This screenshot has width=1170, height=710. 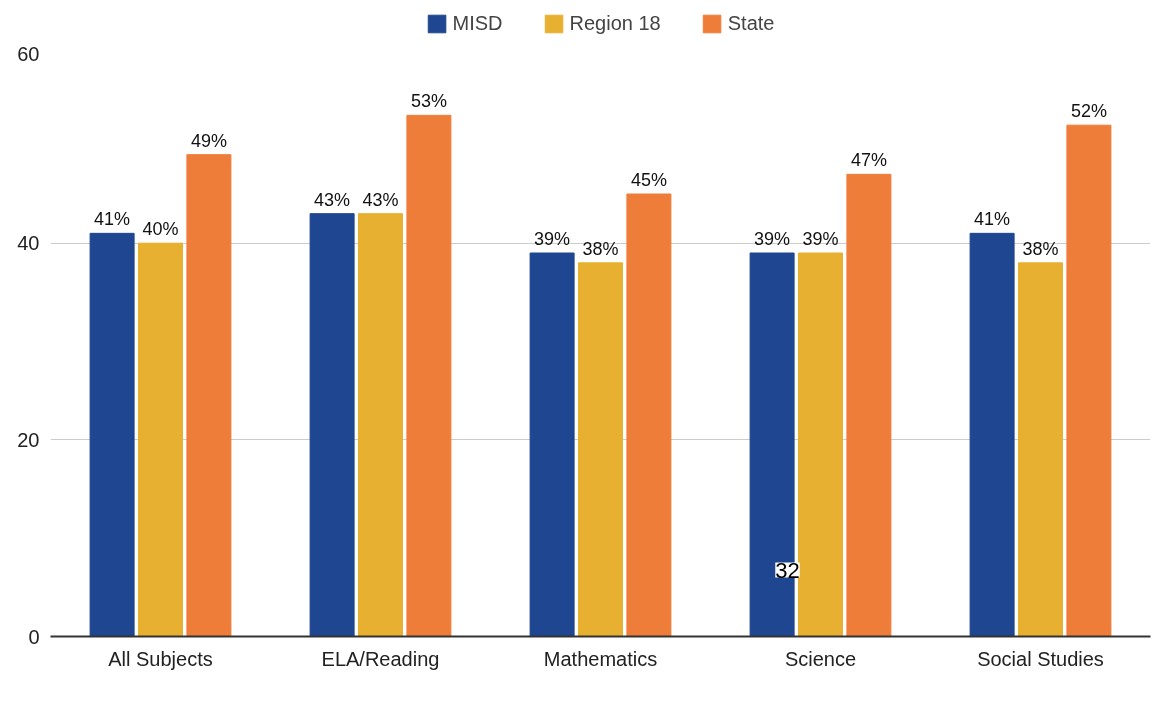 What do you see at coordinates (28, 439) in the screenshot?
I see `y-tick-label: 20` at bounding box center [28, 439].